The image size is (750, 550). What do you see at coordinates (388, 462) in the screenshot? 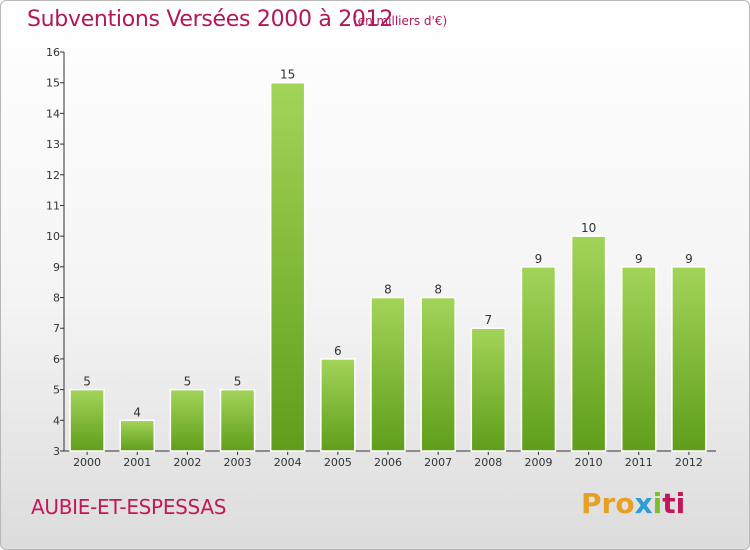
I see `x-tick-label: 2006` at bounding box center [388, 462].